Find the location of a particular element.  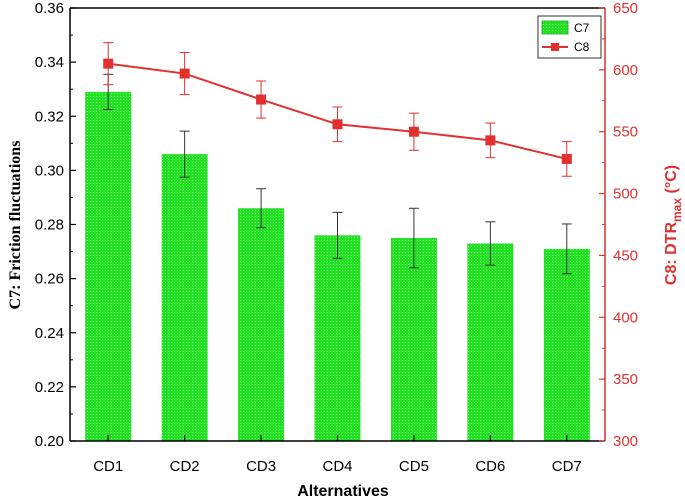

right-y-axis-title-main: C8: DTR is located at coordinates (671, 254).